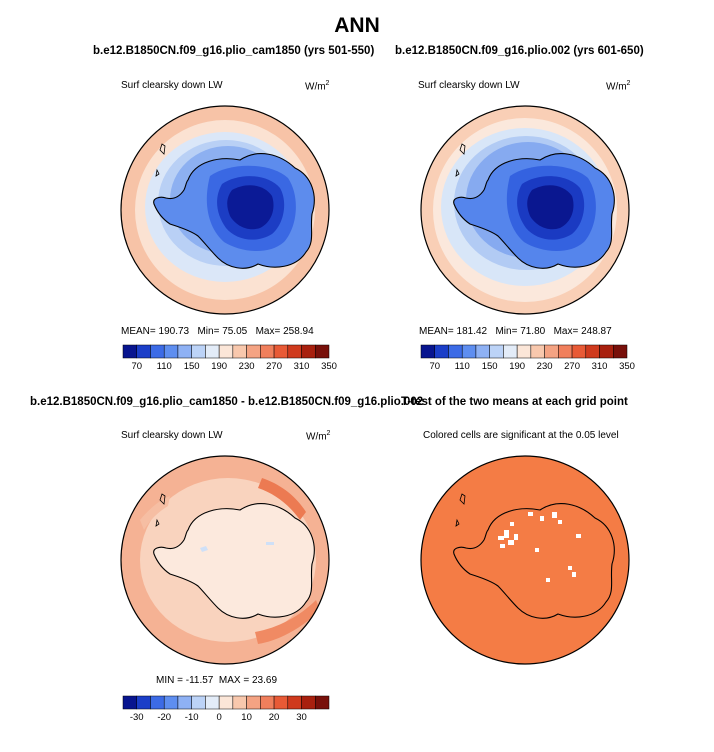  What do you see at coordinates (137, 717) in the screenshot?
I see `colorbar-tick-label: -30` at bounding box center [137, 717].